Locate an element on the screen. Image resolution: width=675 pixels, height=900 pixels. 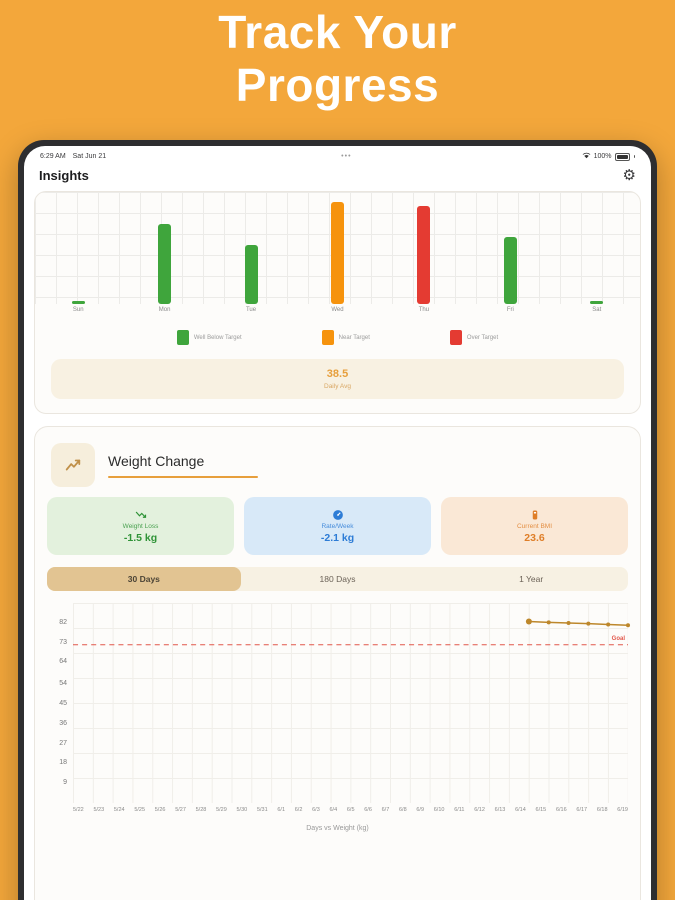
daily-avg-card: 38.5 Daily Avg is located at coordinates (337, 379).